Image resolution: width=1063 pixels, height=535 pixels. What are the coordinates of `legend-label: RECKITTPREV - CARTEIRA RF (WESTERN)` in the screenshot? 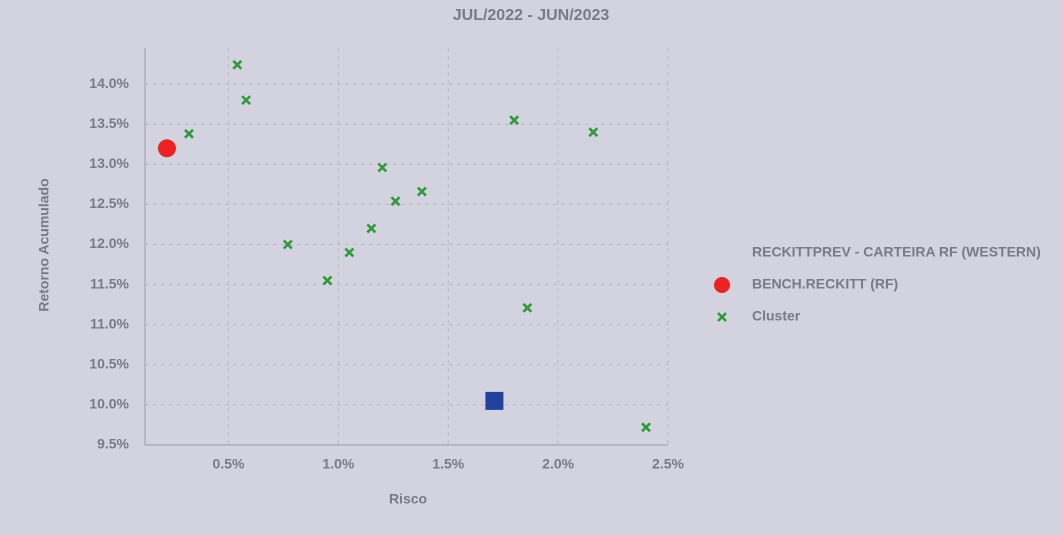 It's located at (896, 252).